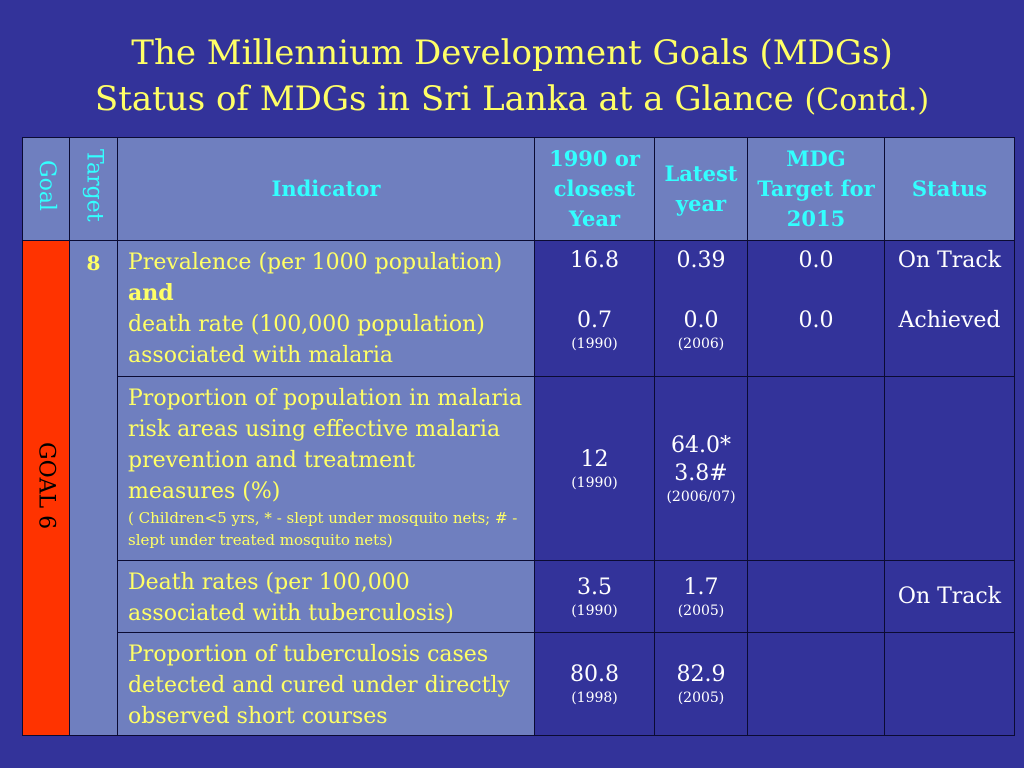  What do you see at coordinates (594, 698) in the screenshot?
I see `value-year: (1998)` at bounding box center [594, 698].